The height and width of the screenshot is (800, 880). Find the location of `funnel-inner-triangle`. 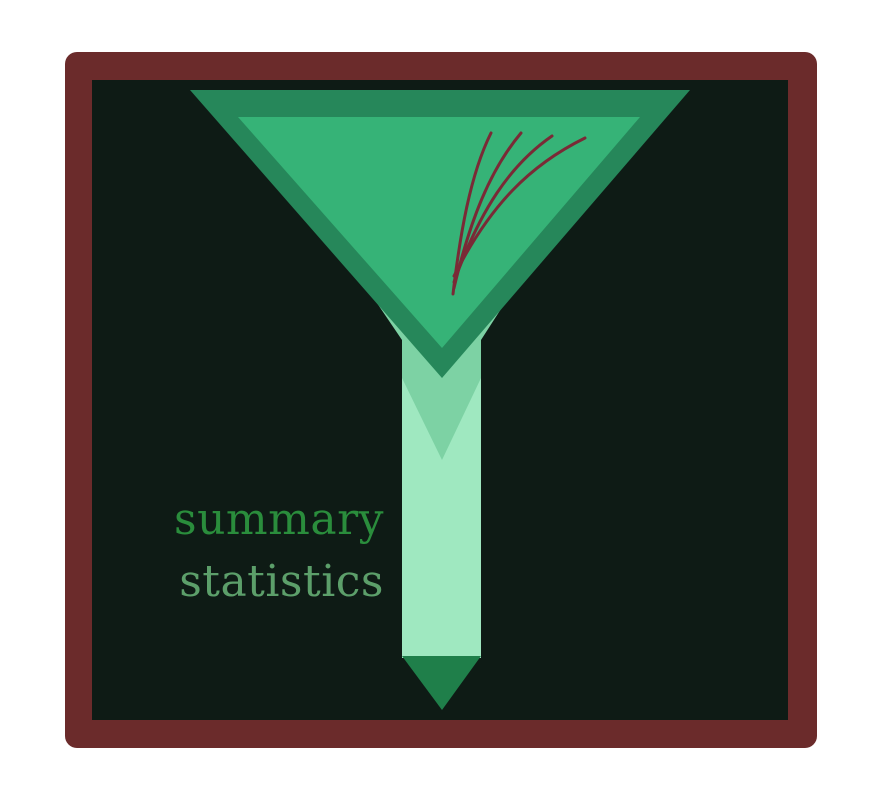

funnel-inner-triangle is located at coordinates (439, 232).